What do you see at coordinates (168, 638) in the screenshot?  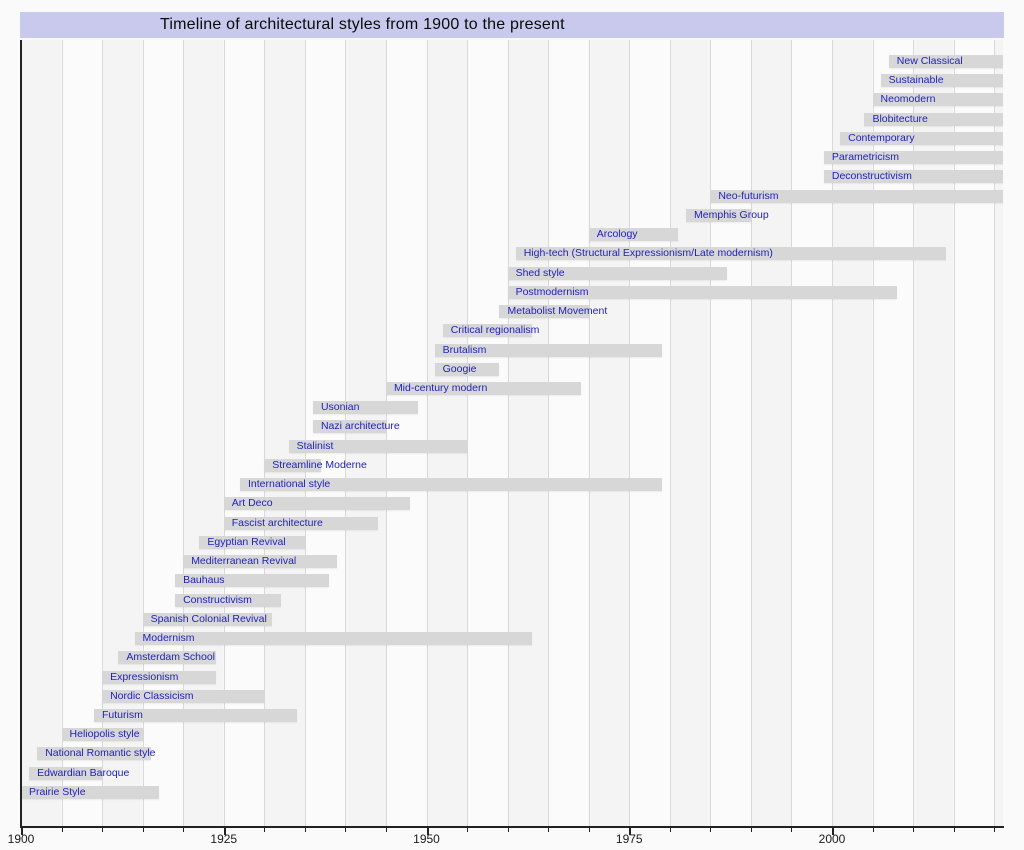 I see `style-label: Modernism` at bounding box center [168, 638].